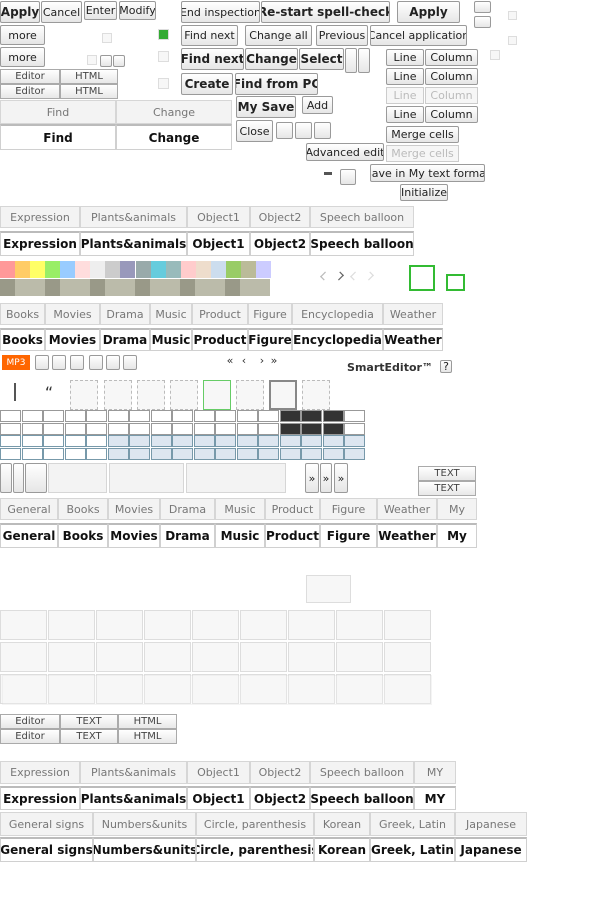 This screenshot has height=900, width=600. Describe the element at coordinates (271, 59) in the screenshot. I see `button: Change` at that location.